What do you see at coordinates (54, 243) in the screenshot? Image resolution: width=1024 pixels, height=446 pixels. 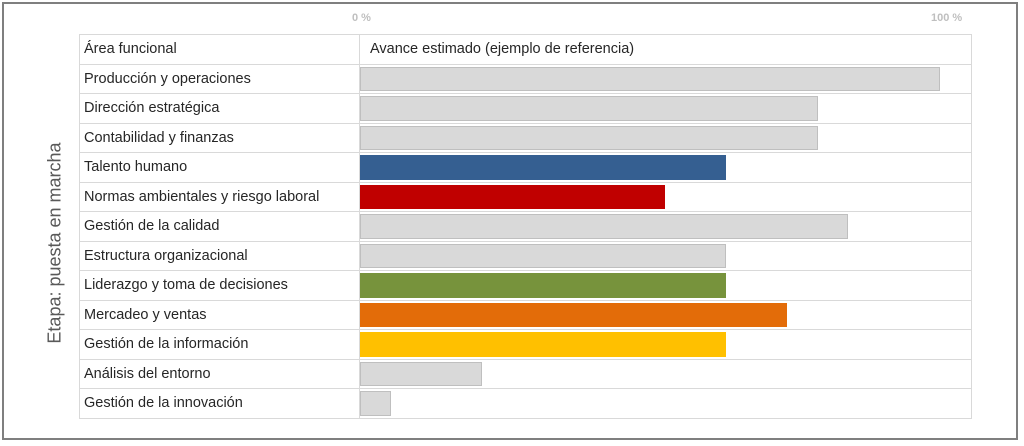 I see `stage-axis-label: Etapa: puesta en marcha` at bounding box center [54, 243].